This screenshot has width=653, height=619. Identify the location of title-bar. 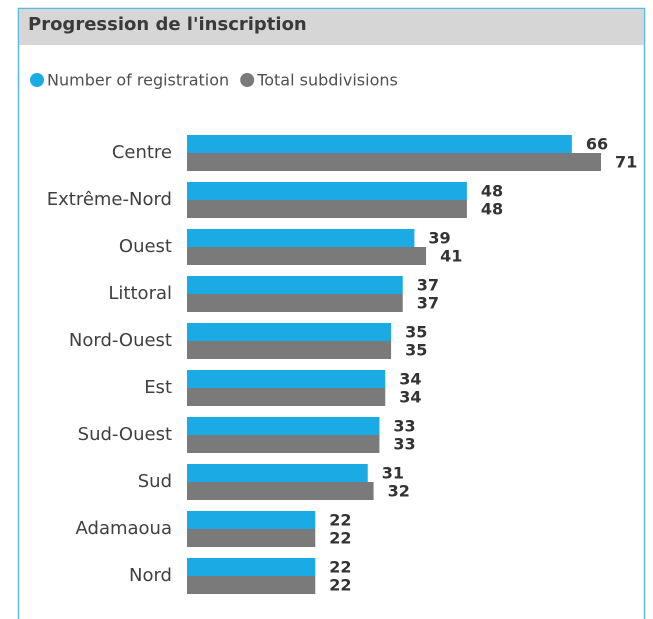
(331, 27).